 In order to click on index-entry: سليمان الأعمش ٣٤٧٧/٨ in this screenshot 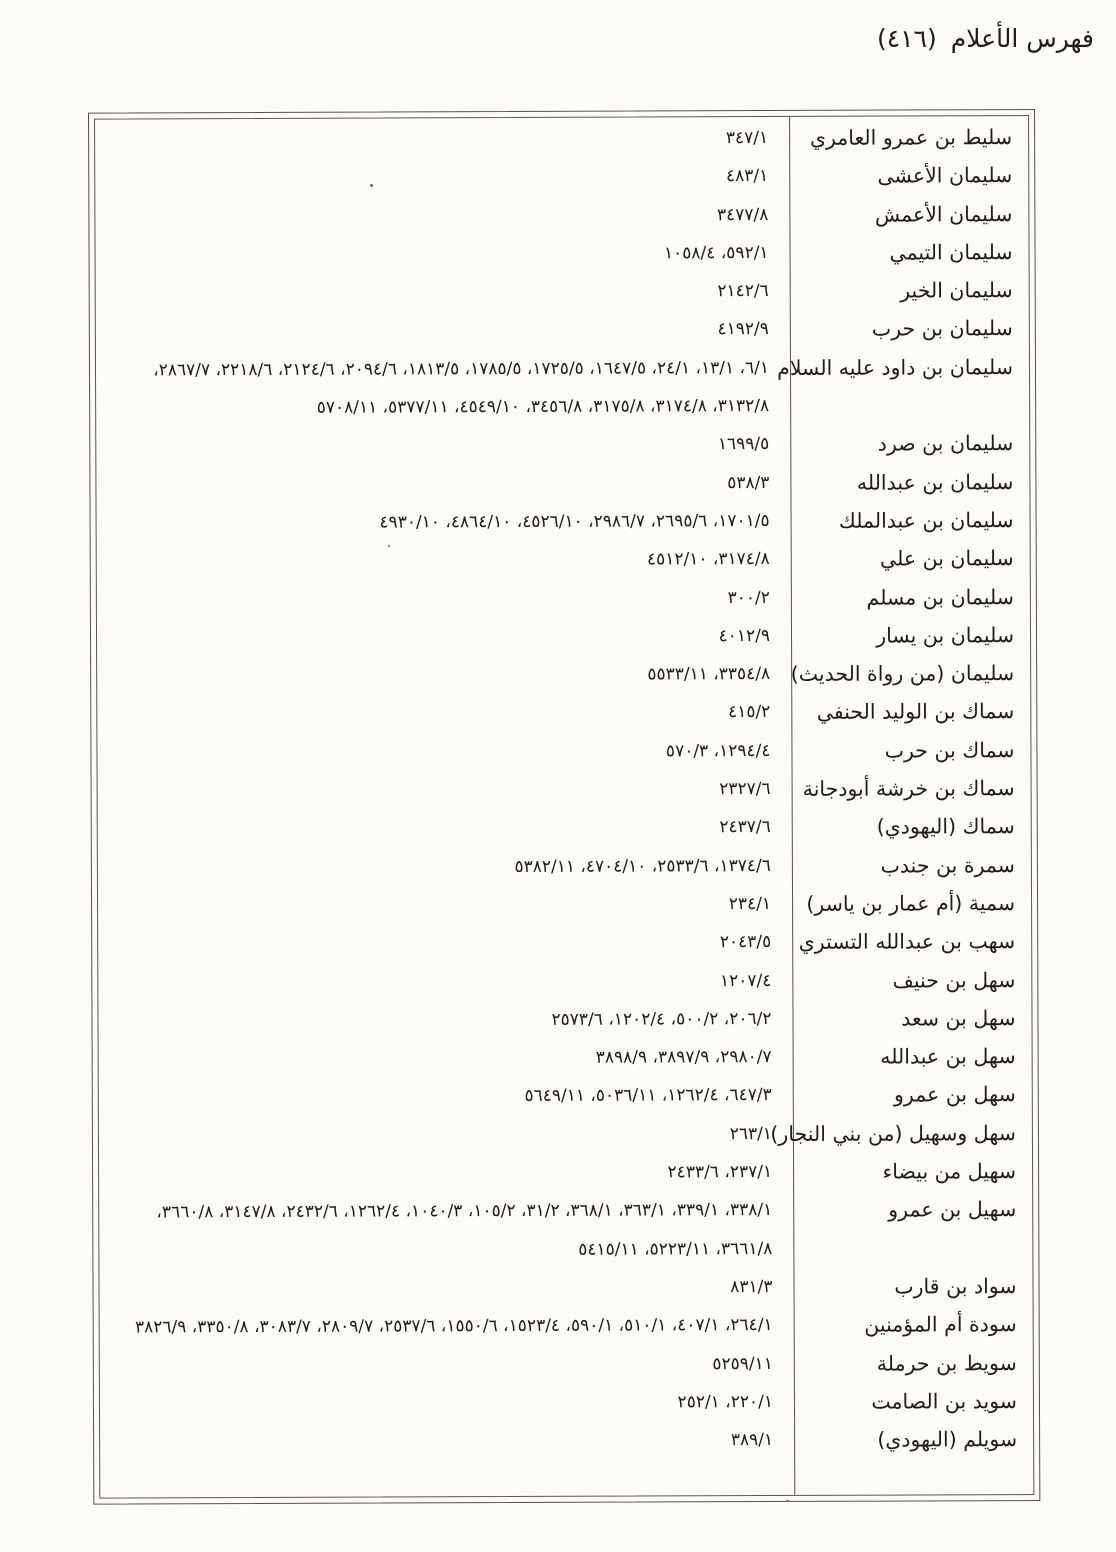, I will do `click(561, 216)`.